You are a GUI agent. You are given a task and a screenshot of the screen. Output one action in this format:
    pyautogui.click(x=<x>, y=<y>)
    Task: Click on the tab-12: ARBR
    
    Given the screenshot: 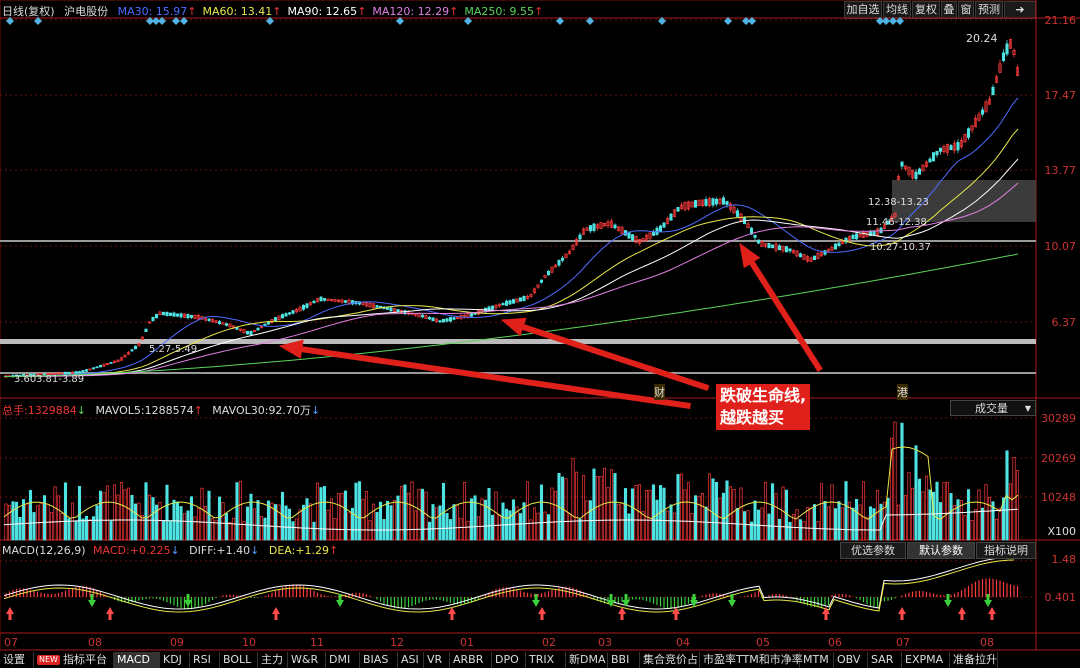 What is the action you would take?
    pyautogui.click(x=471, y=660)
    